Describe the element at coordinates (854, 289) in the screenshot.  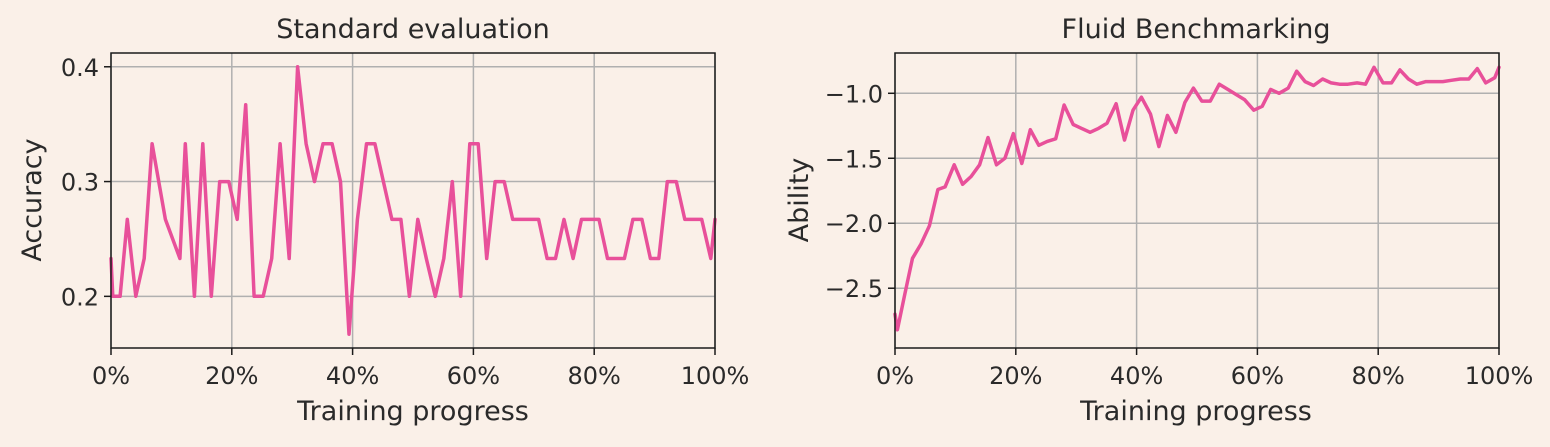
I see `y-tick-label: −2.5` at that location.